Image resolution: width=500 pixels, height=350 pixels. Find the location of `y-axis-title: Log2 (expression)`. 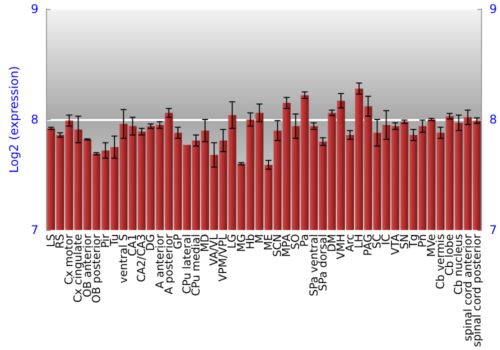

y-axis-title: Log2 (expression) is located at coordinates (14, 120).